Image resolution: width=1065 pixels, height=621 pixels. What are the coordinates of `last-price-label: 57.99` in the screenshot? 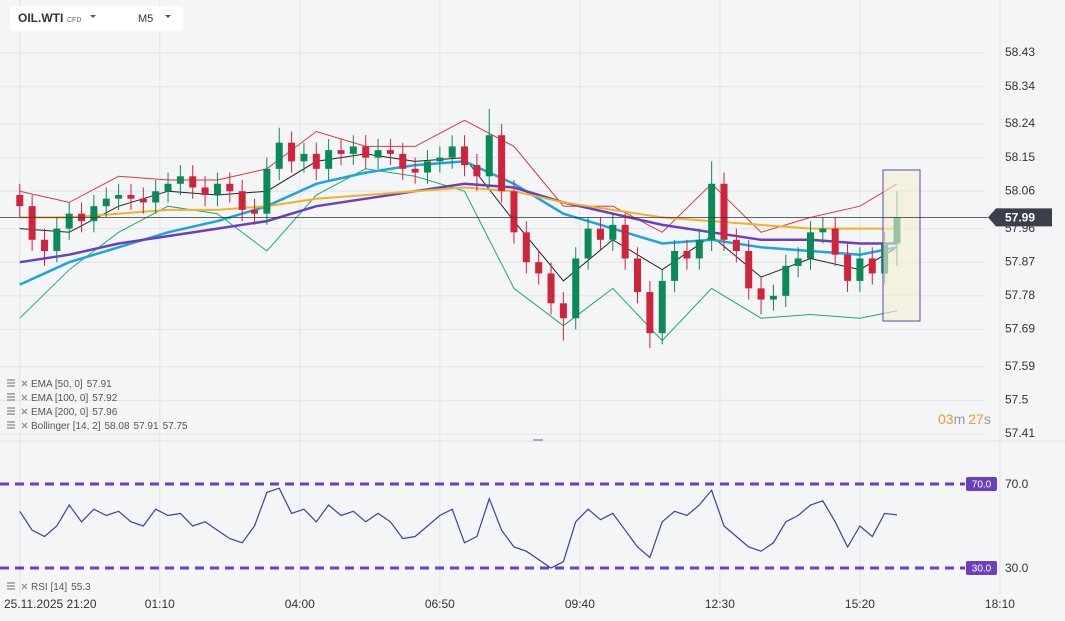 It's located at (1020, 218).